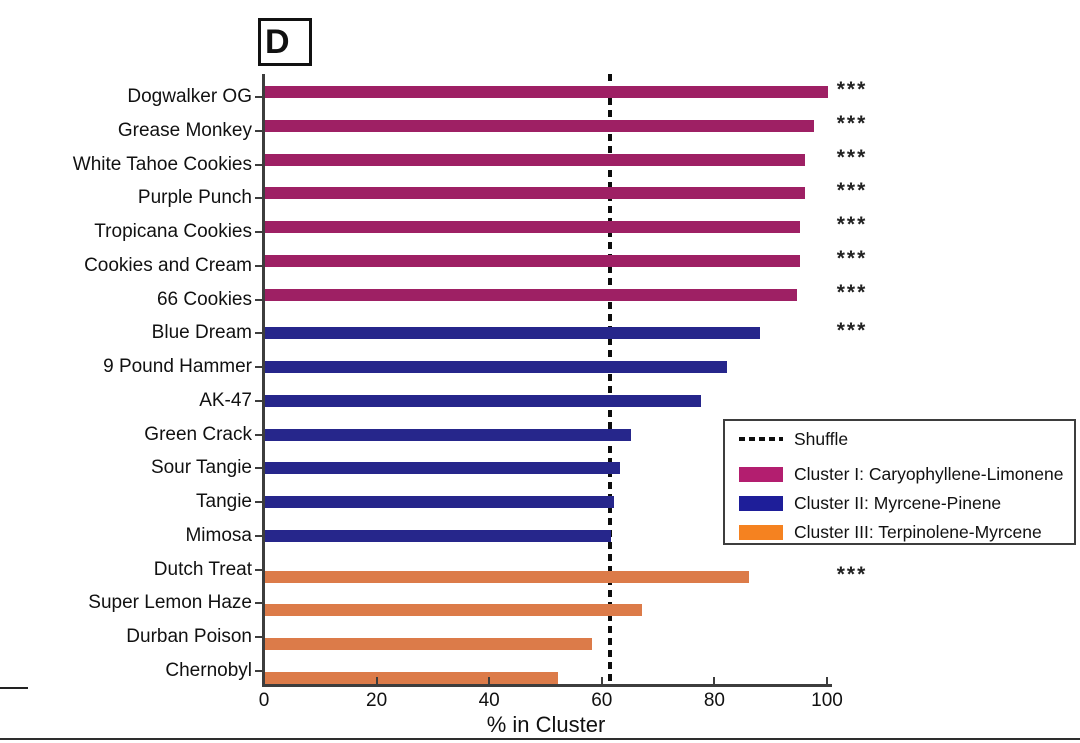 The height and width of the screenshot is (743, 1080). Describe the element at coordinates (428, 644) in the screenshot. I see `bar-durban-poison` at that location.